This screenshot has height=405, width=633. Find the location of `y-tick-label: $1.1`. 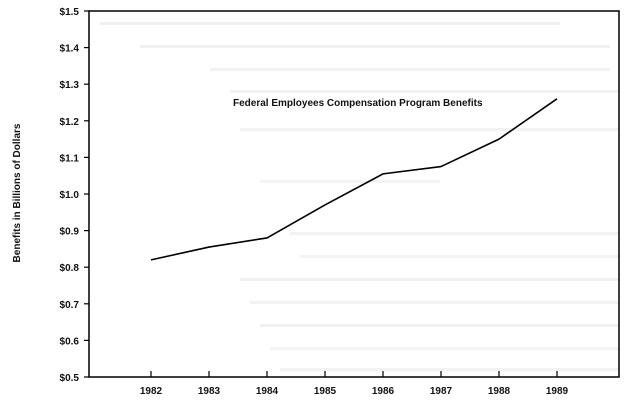

y-tick-label: $1.1 is located at coordinates (70, 158).